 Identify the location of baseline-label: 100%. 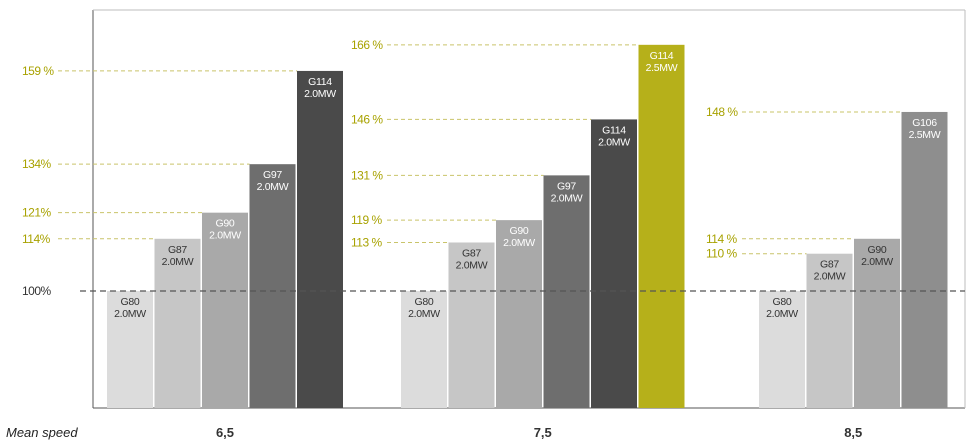
(37, 291).